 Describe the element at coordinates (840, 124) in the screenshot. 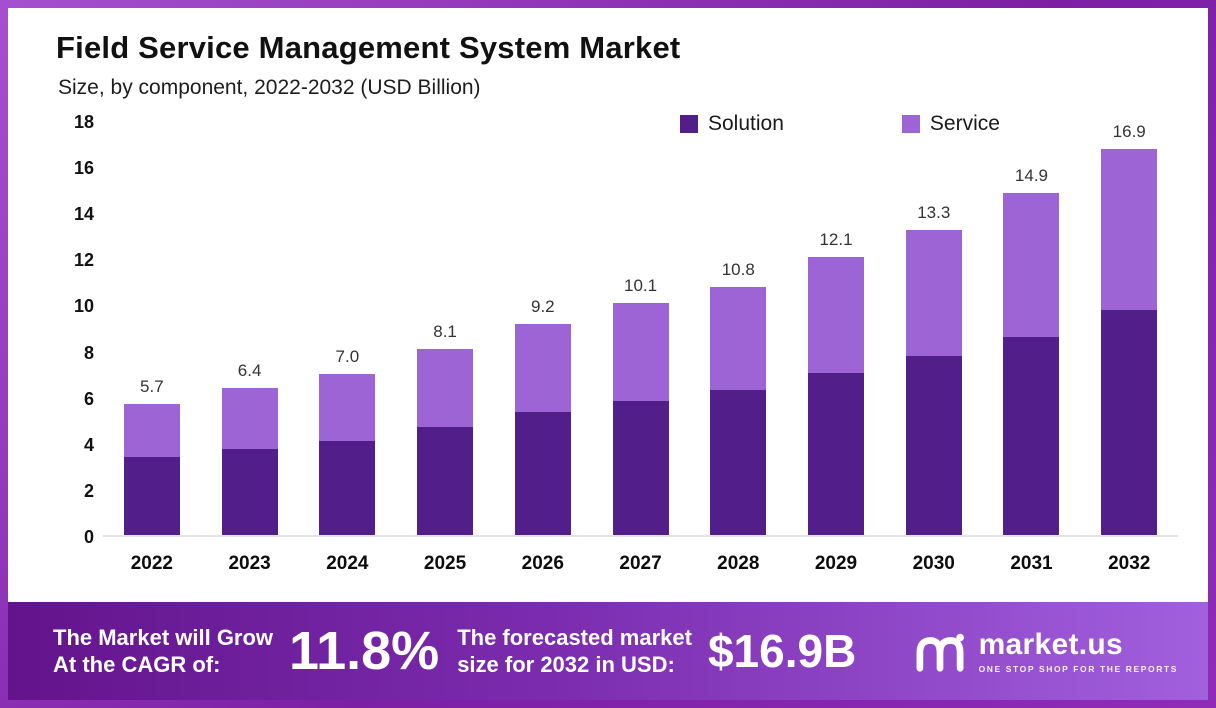

I see `chart-legend: Solution Service` at that location.